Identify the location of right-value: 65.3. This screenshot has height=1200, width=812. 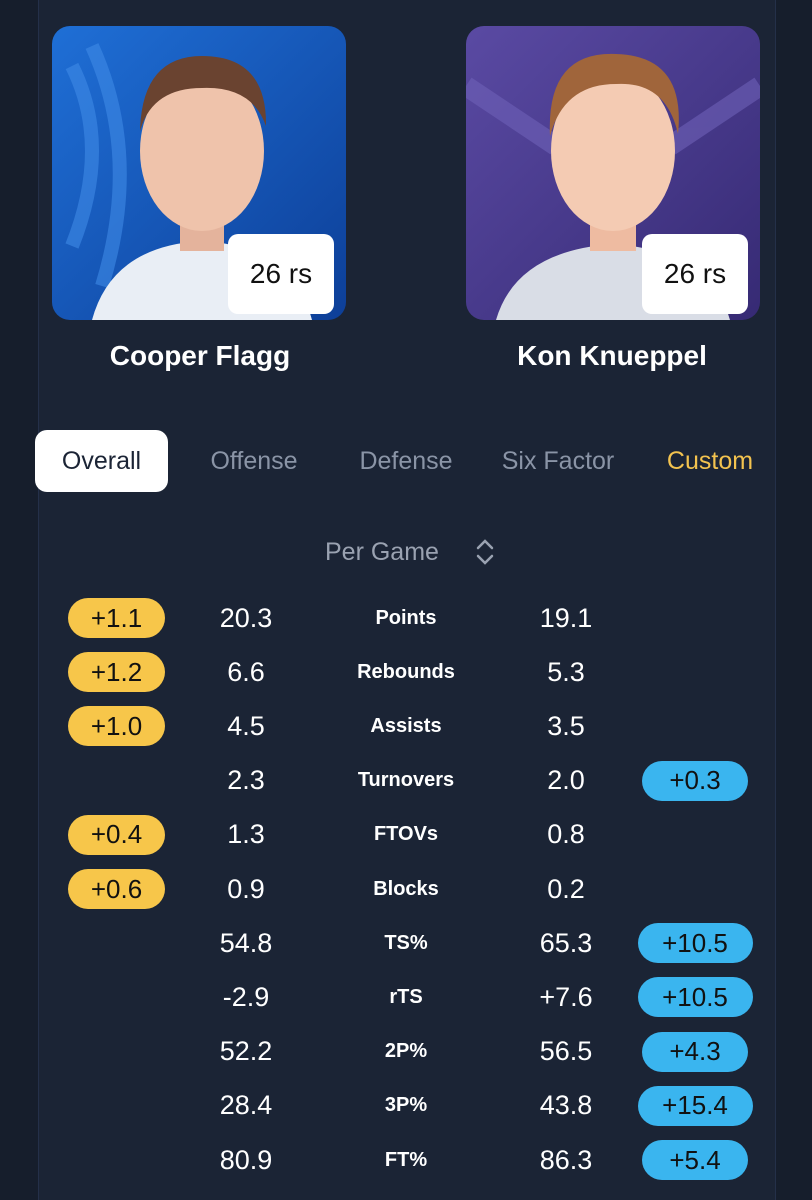
(566, 942).